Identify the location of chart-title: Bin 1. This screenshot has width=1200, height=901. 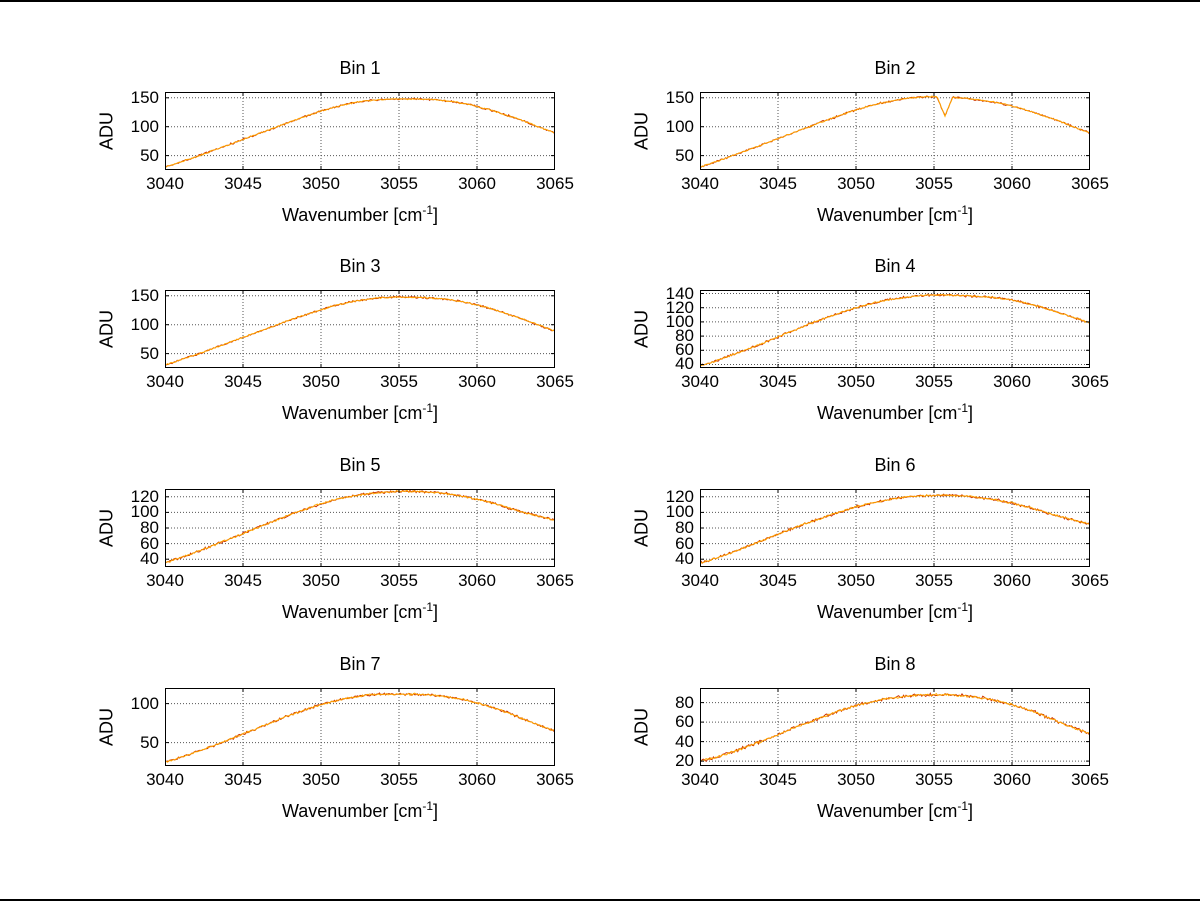
(360, 68).